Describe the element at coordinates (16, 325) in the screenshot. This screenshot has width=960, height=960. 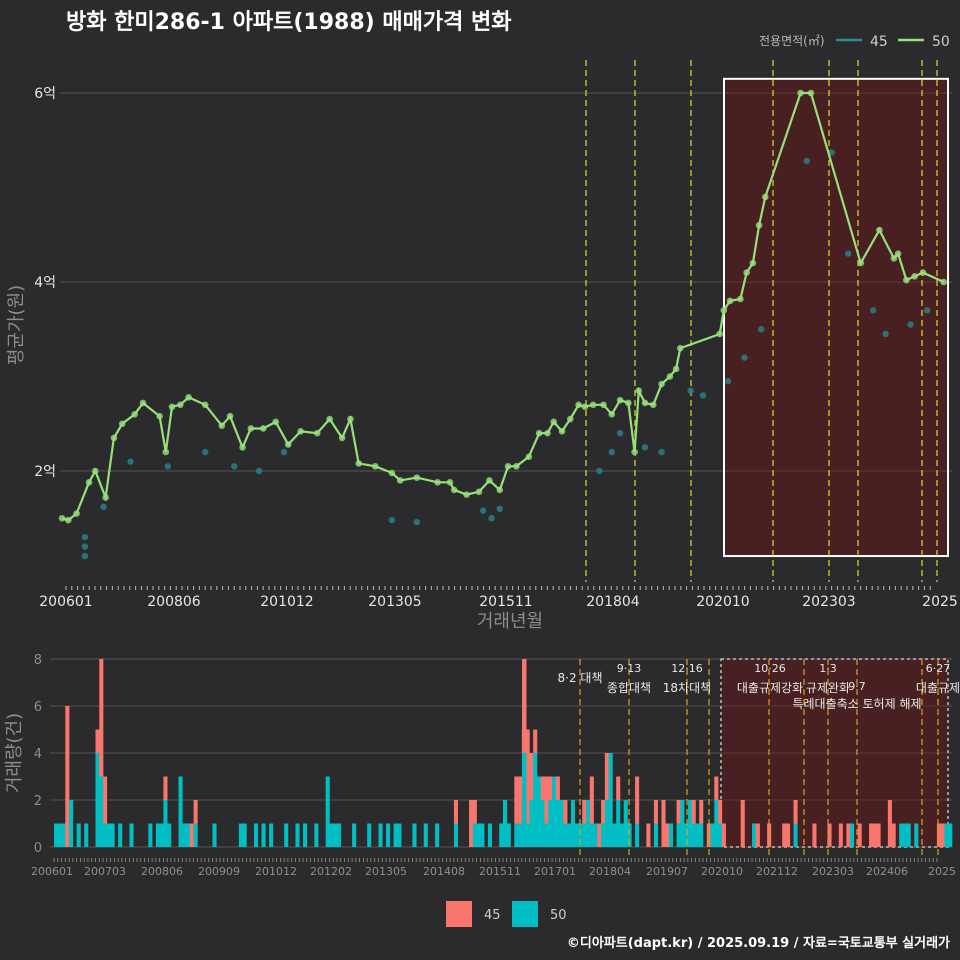
I see `upper-y-axis-title: 평균가(원)` at that location.